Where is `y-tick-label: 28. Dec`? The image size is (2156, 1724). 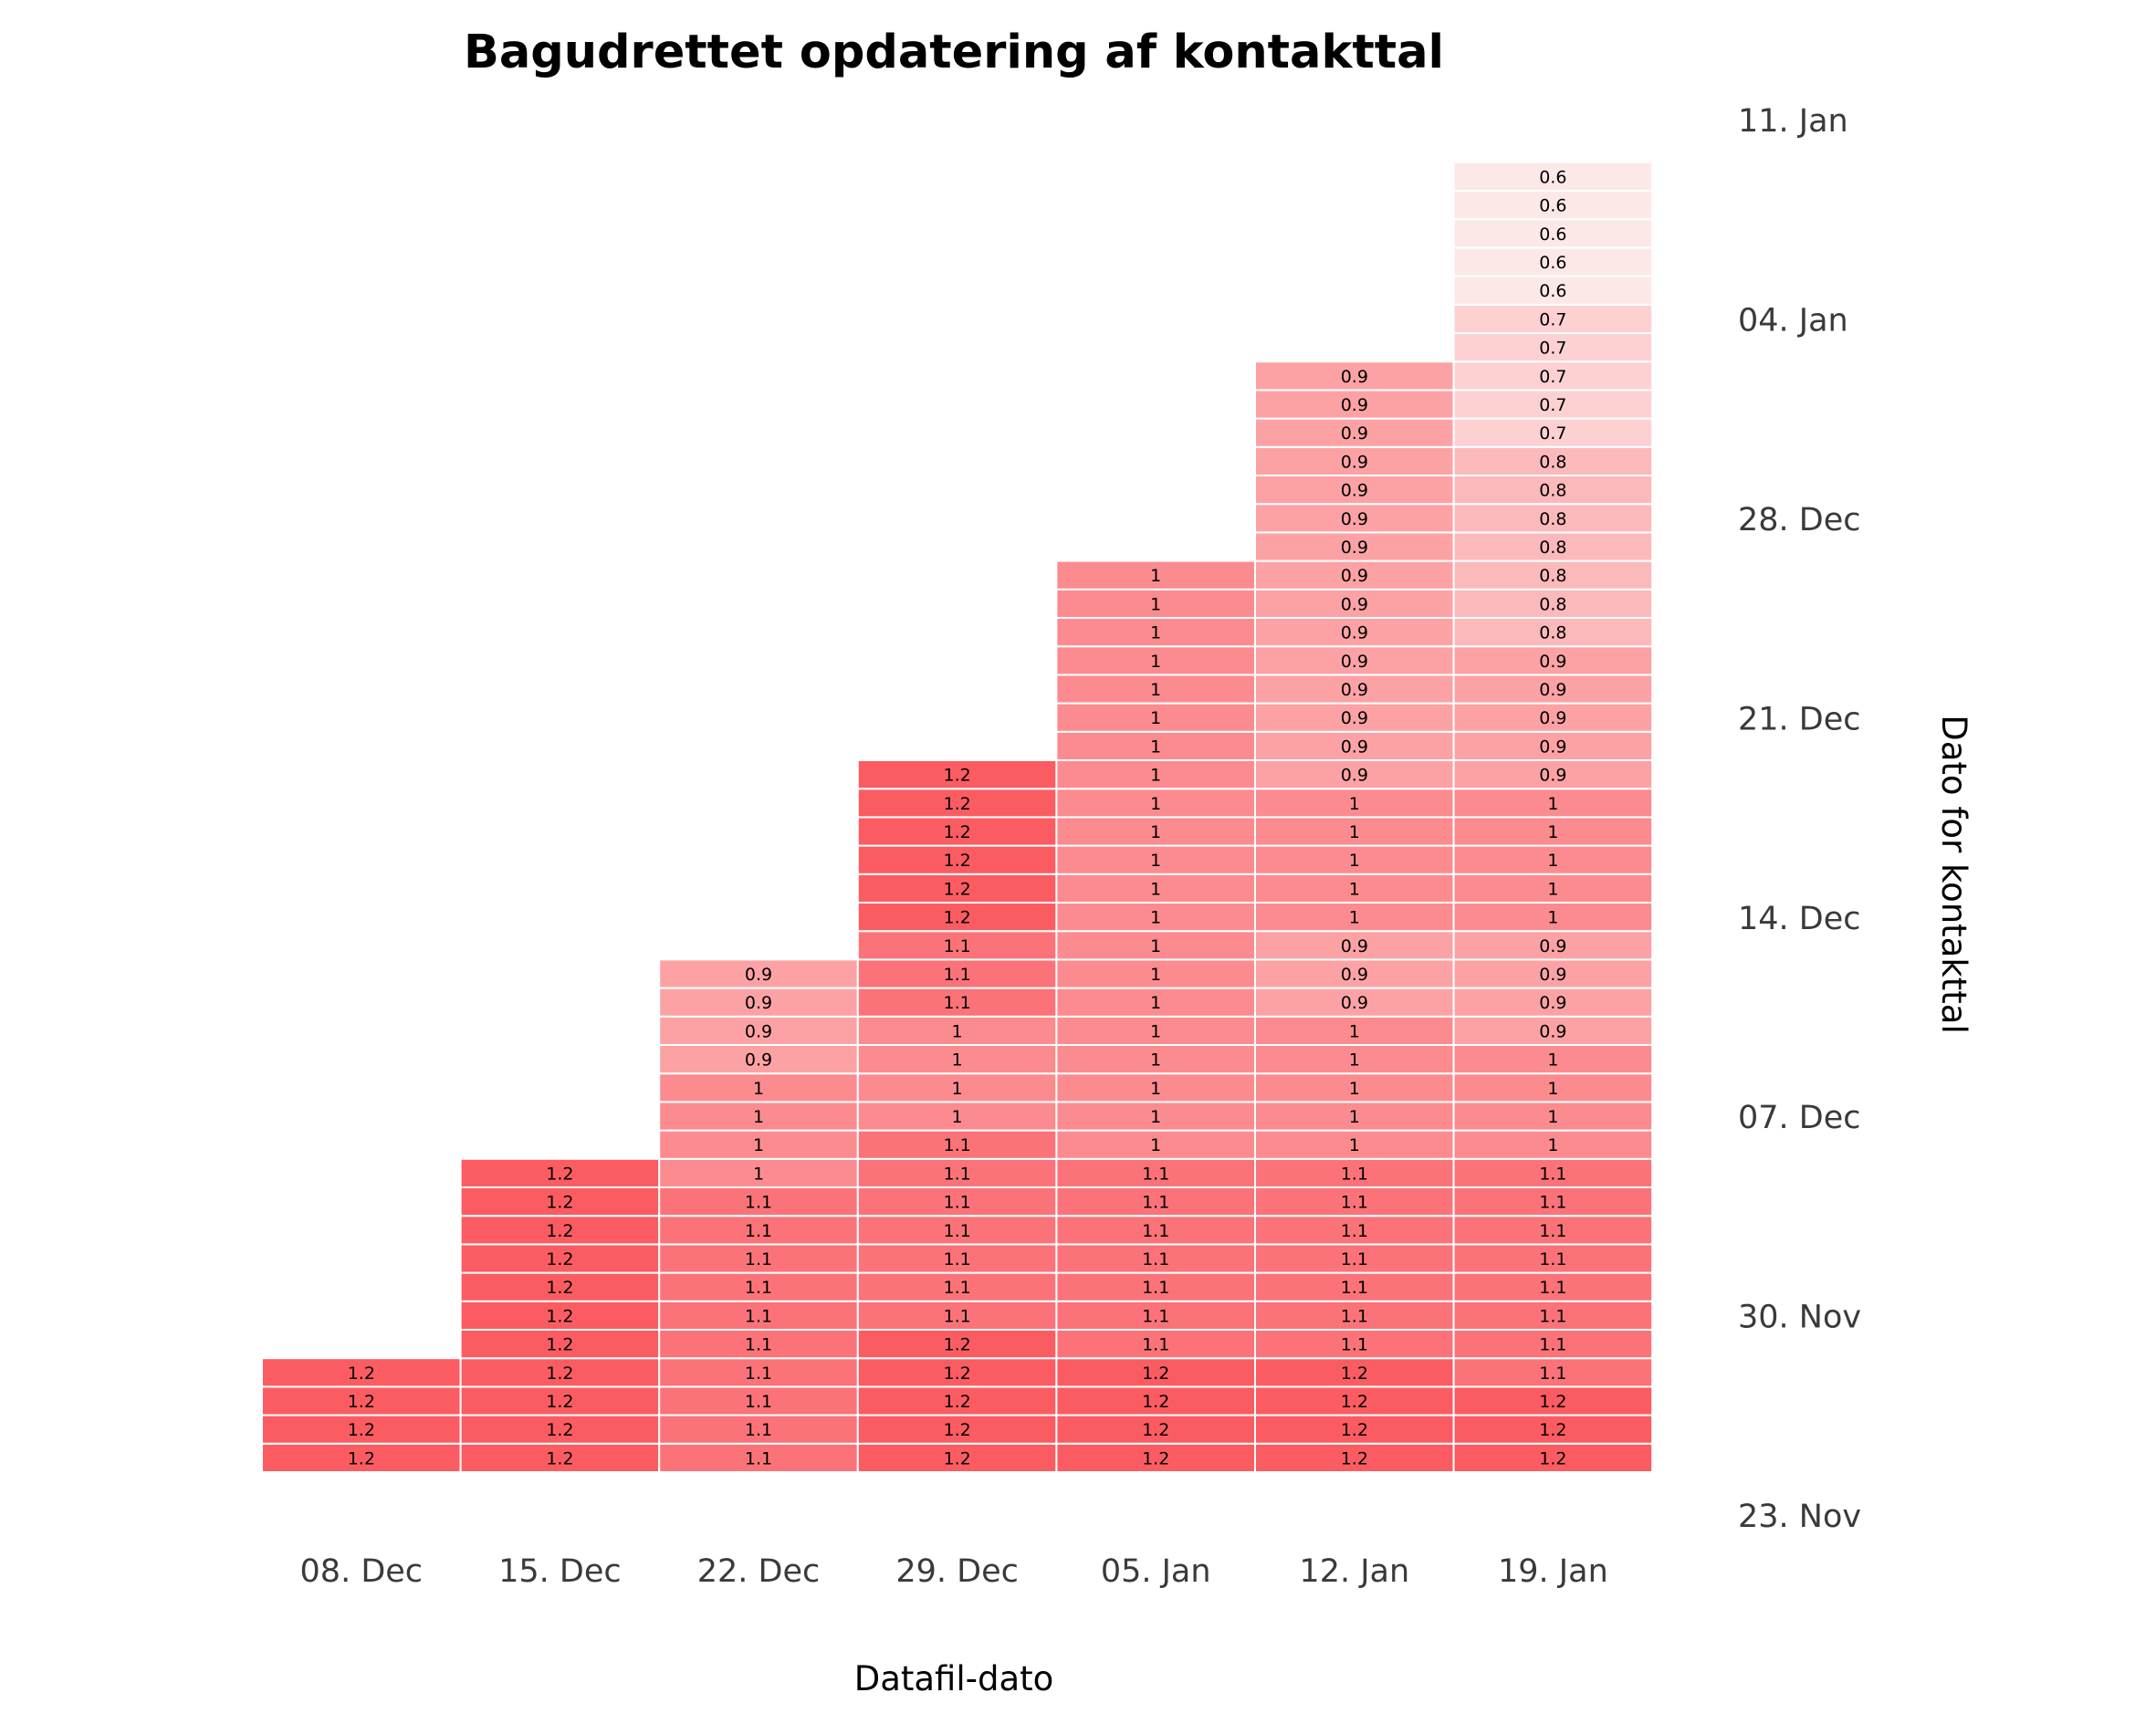
y-tick-label: 28. Dec is located at coordinates (1800, 520).